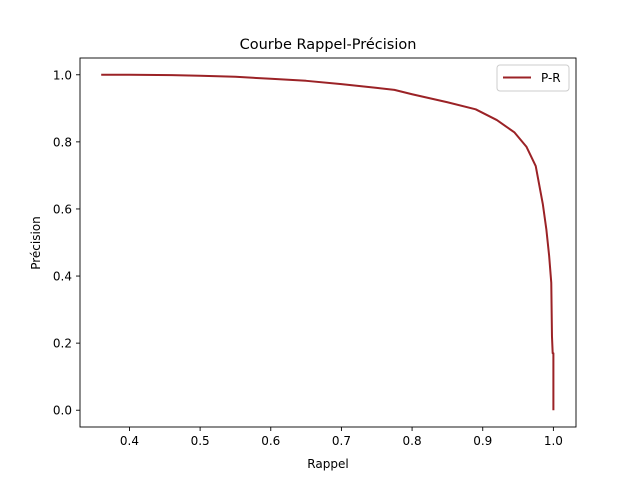  I want to click on x-axis-ticks: 0.4 0.5 0.6 0.7 0.8 0.9 1.0, so click(341, 437).